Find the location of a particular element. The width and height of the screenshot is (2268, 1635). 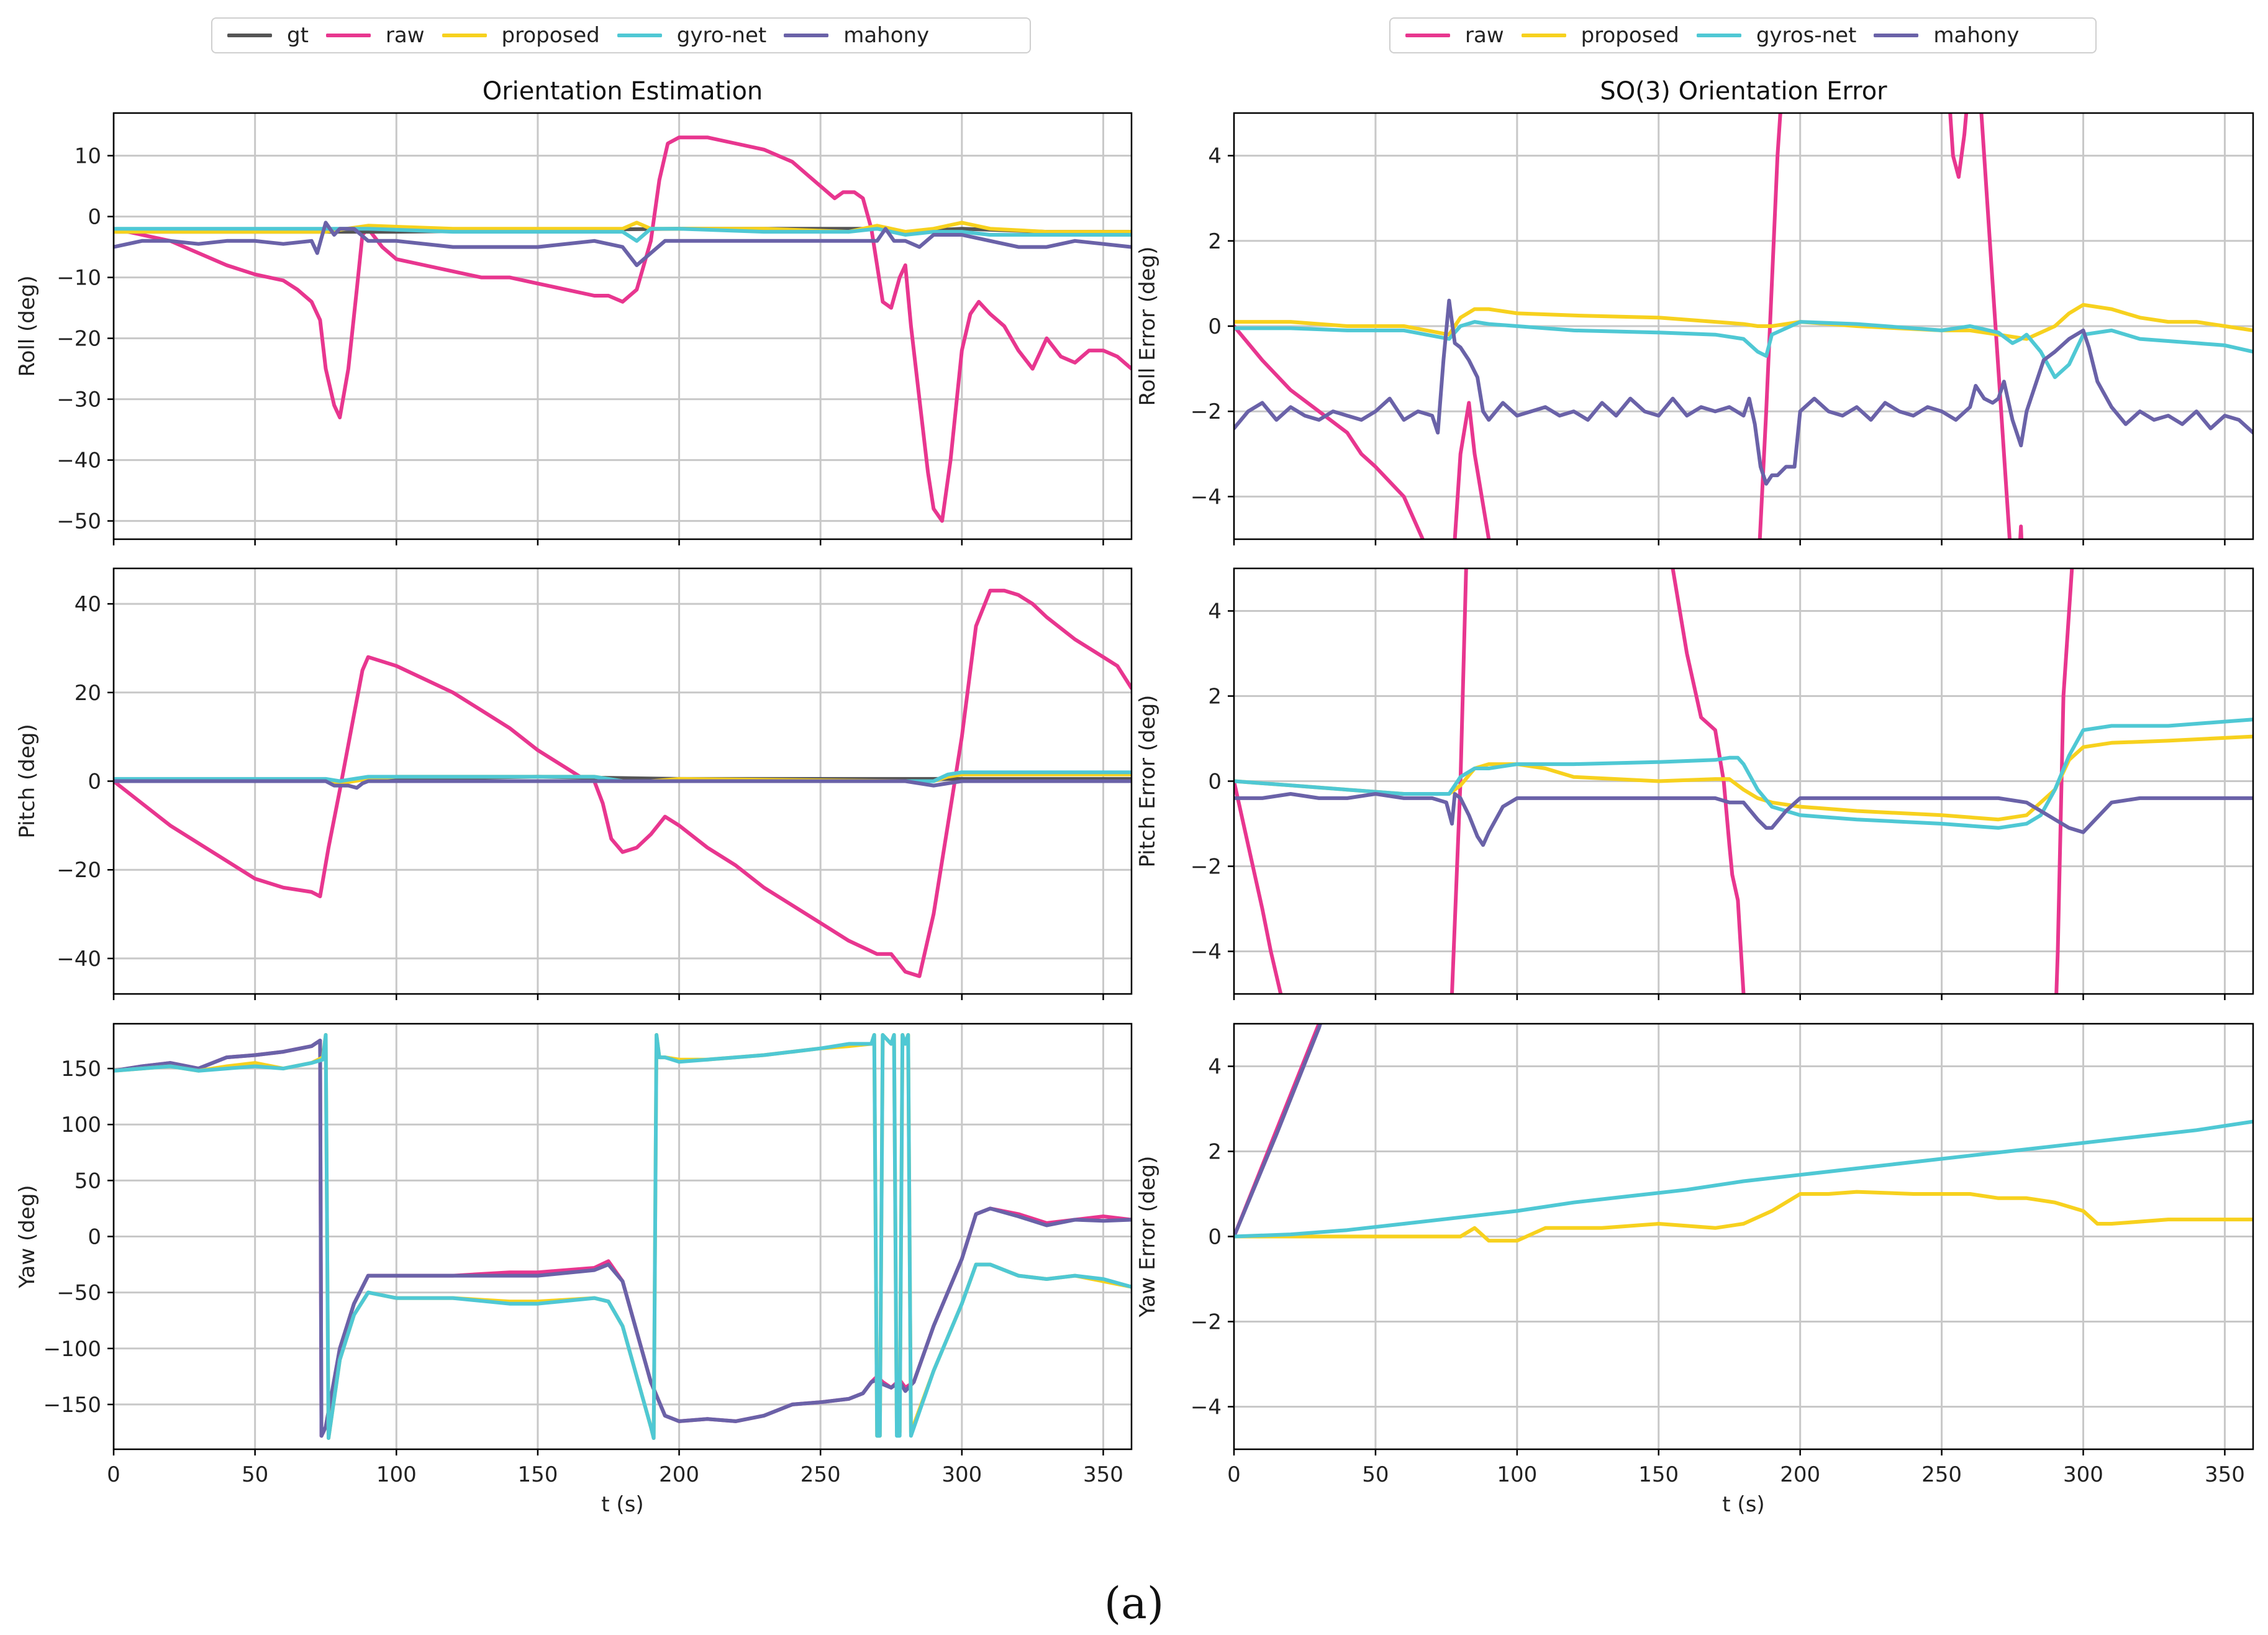

chart-title: SO(3) Orientation Error is located at coordinates (1743, 91).